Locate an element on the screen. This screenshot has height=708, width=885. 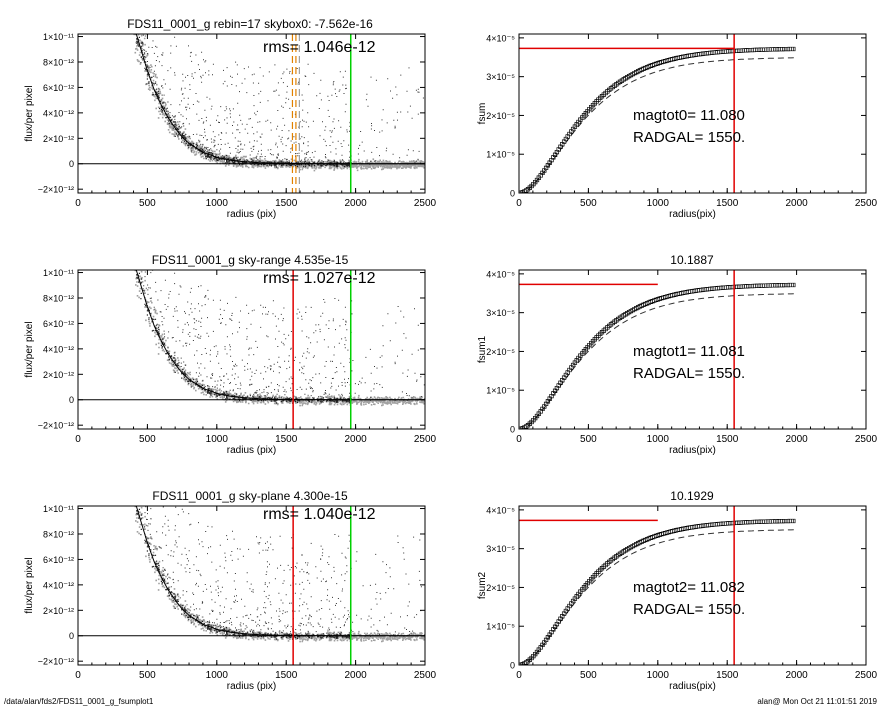
footer-file-path: /data/alan/fds2/FDS11_0001_g_fsumplot1 is located at coordinates (79, 701).